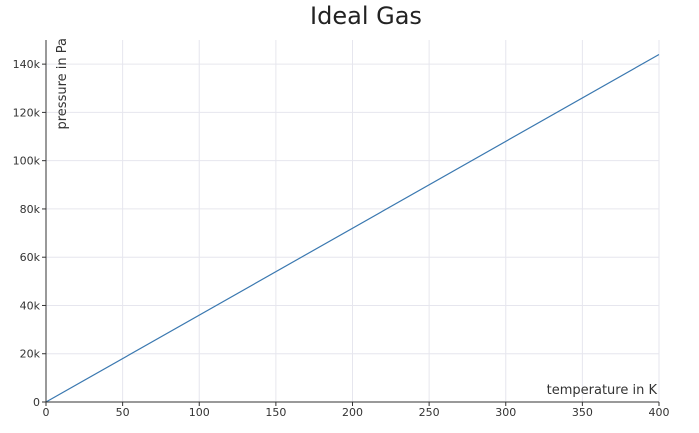  I want to click on x-tick-label: 200, so click(352, 412).